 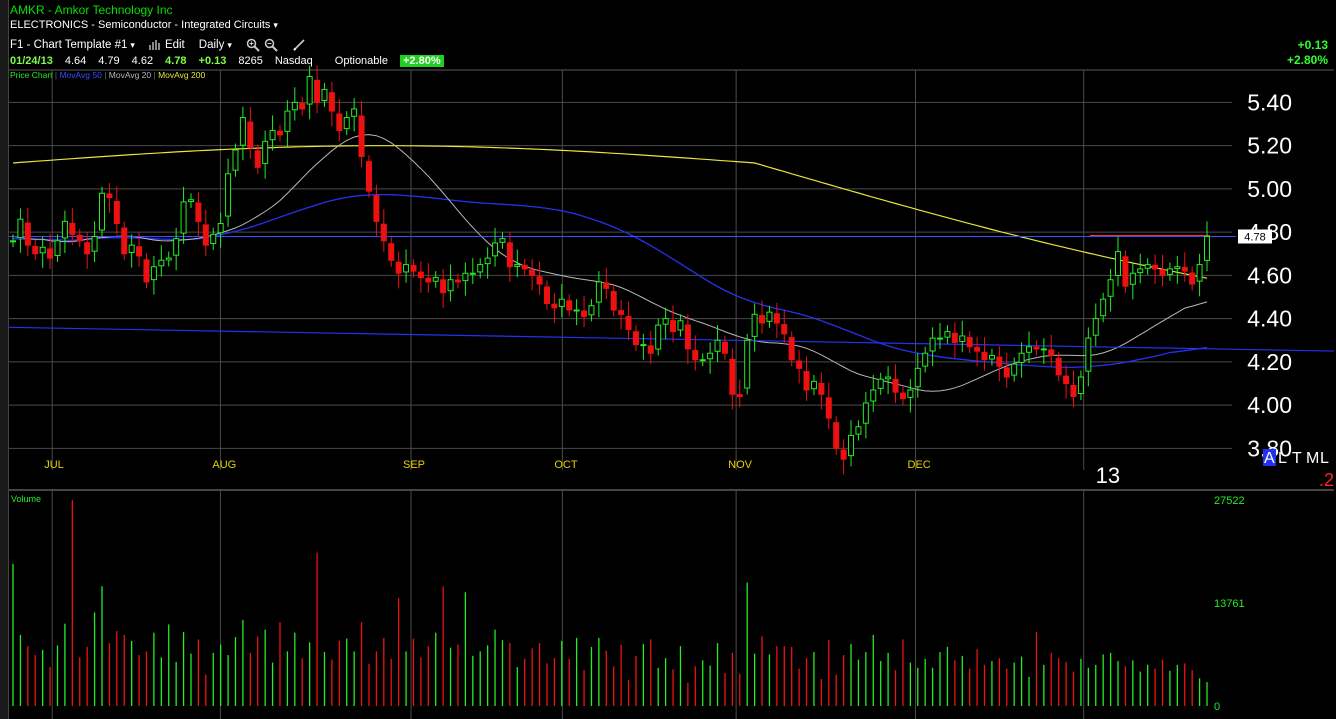 I want to click on template-dropdown: F1 - Chart Template #1 ▾, so click(x=72, y=45).